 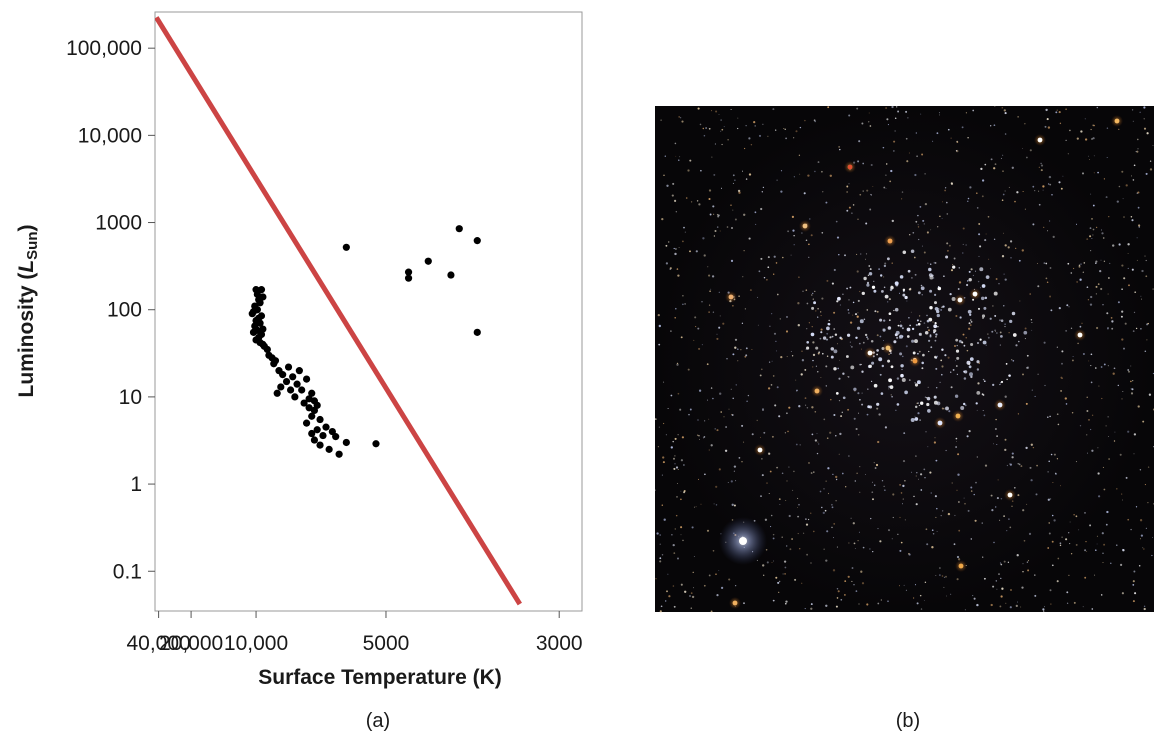 I want to click on bright-star, so click(x=817, y=391).